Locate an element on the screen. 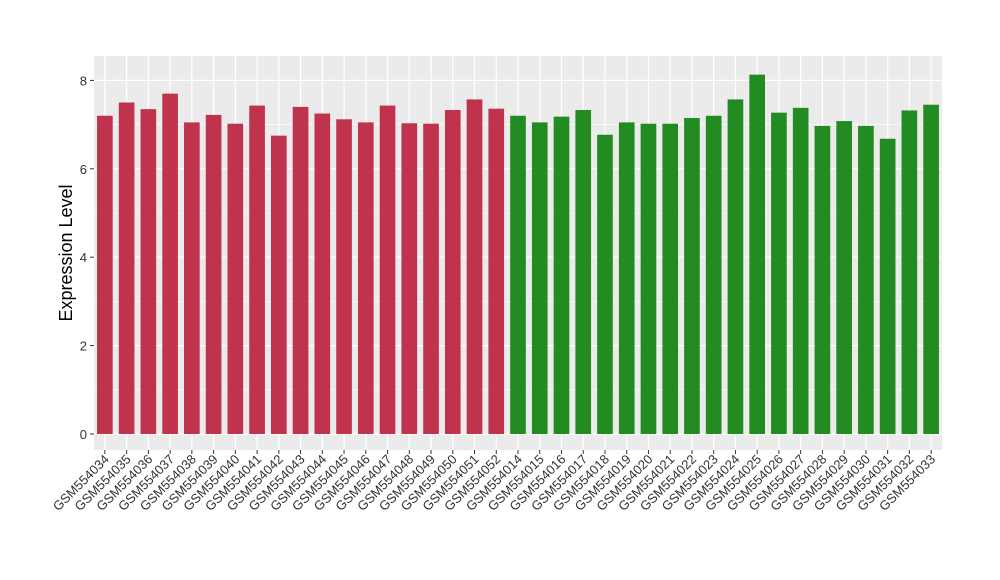  bar-GSM554029 is located at coordinates (844, 278).